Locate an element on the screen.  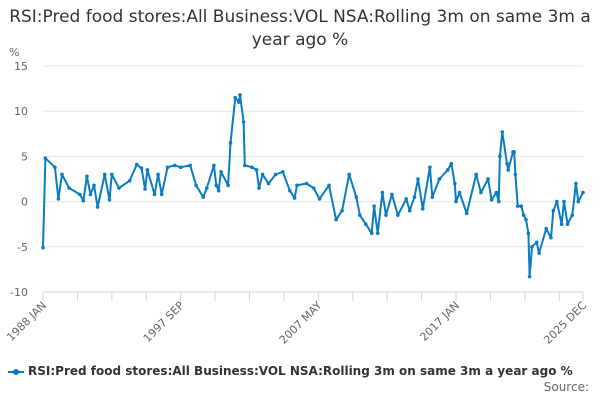
y-tick-label: 5 is located at coordinates (24, 156).